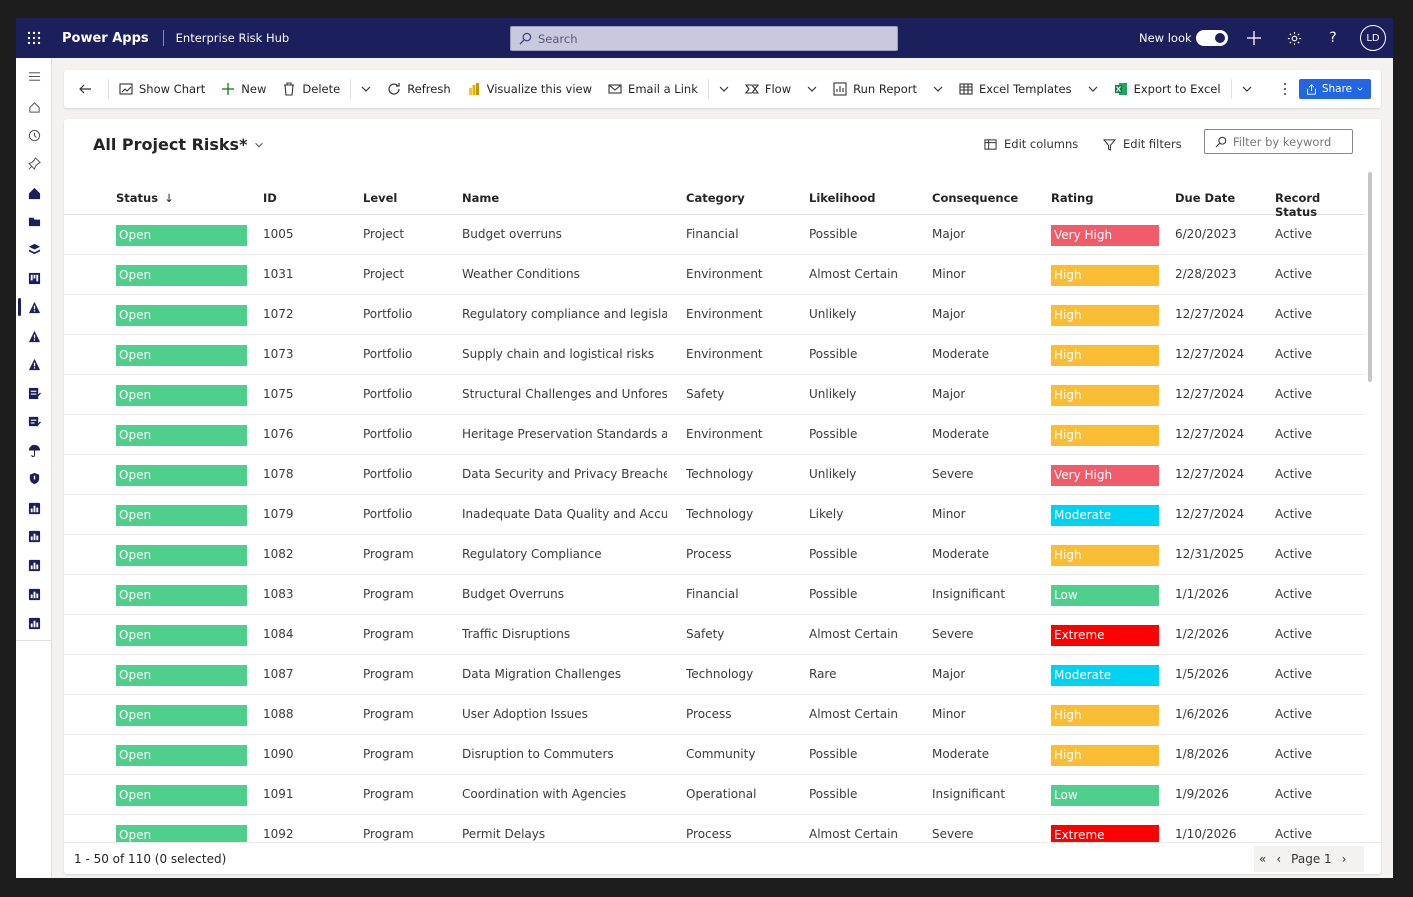 The height and width of the screenshot is (897, 1413). I want to click on alert-warning-icon, so click(34, 364).